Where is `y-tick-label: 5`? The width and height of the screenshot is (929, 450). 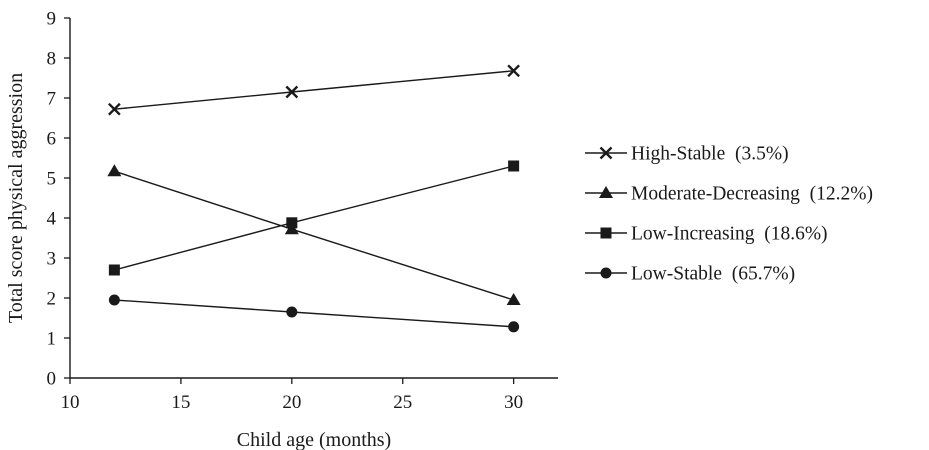
y-tick-label: 5 is located at coordinates (52, 179).